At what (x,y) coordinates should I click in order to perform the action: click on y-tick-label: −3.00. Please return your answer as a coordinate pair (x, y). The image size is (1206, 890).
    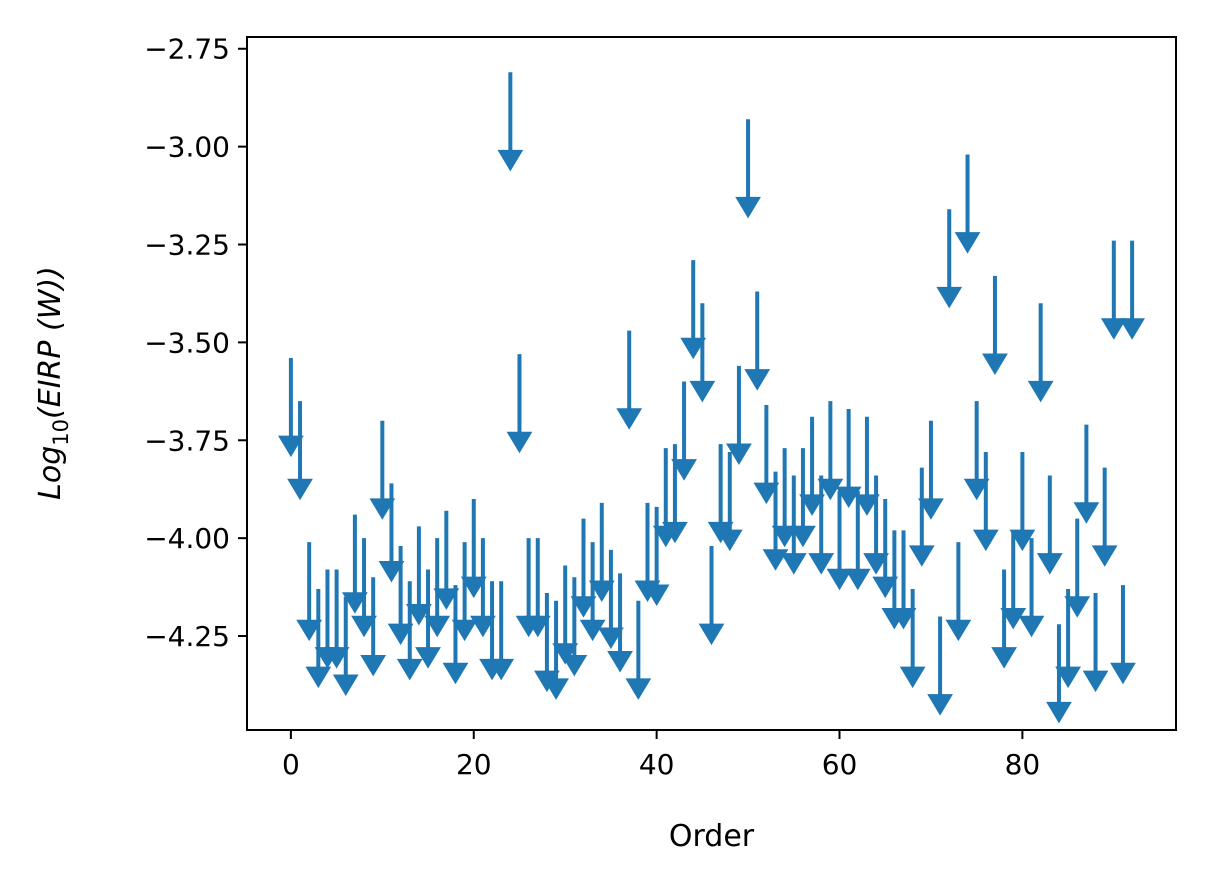
    Looking at the image, I should click on (187, 147).